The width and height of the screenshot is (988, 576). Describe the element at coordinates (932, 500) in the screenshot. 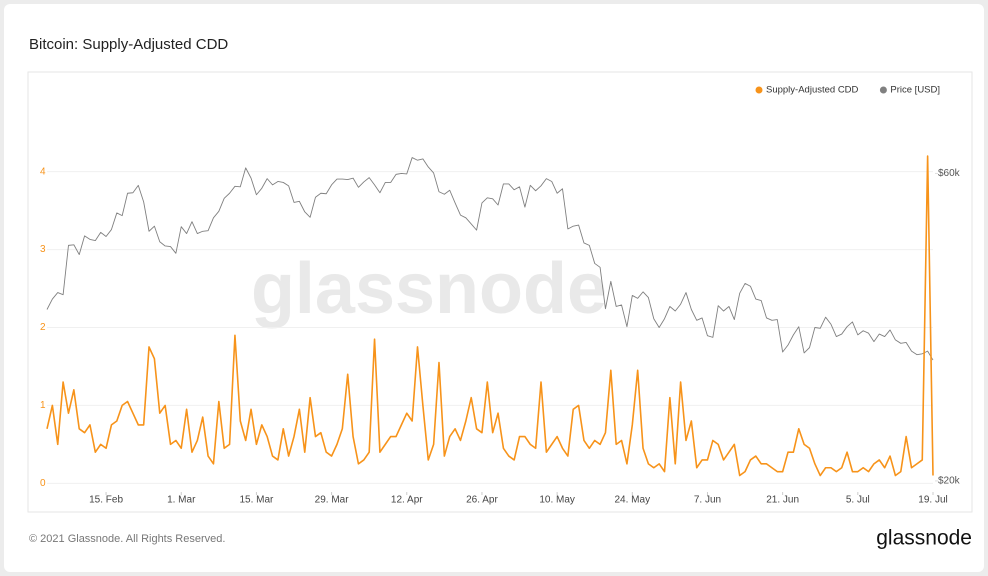

I see `x-tick-label: 19. Jul` at that location.